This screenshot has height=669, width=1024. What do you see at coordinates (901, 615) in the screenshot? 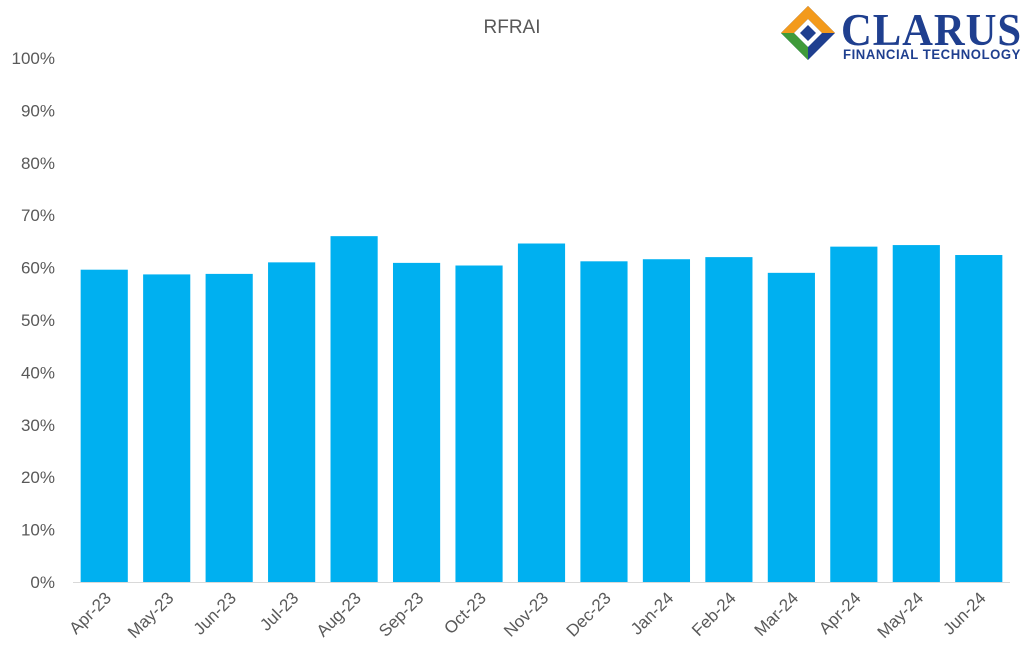
I see `x-tick-label: May-24` at bounding box center [901, 615].